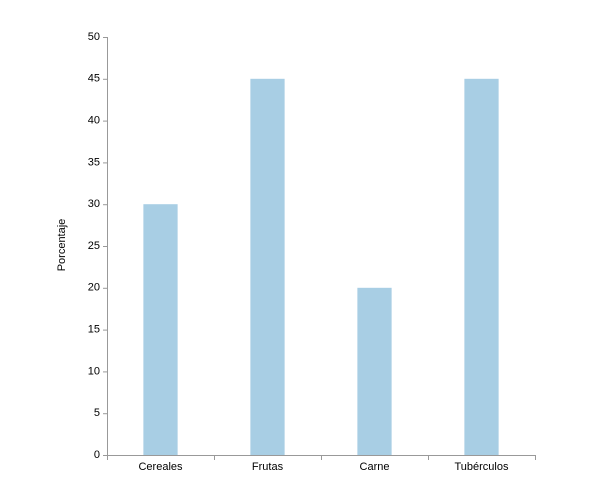 Image resolution: width=600 pixels, height=500 pixels. What do you see at coordinates (94, 79) in the screenshot?
I see `y-tick-label: 45` at bounding box center [94, 79].